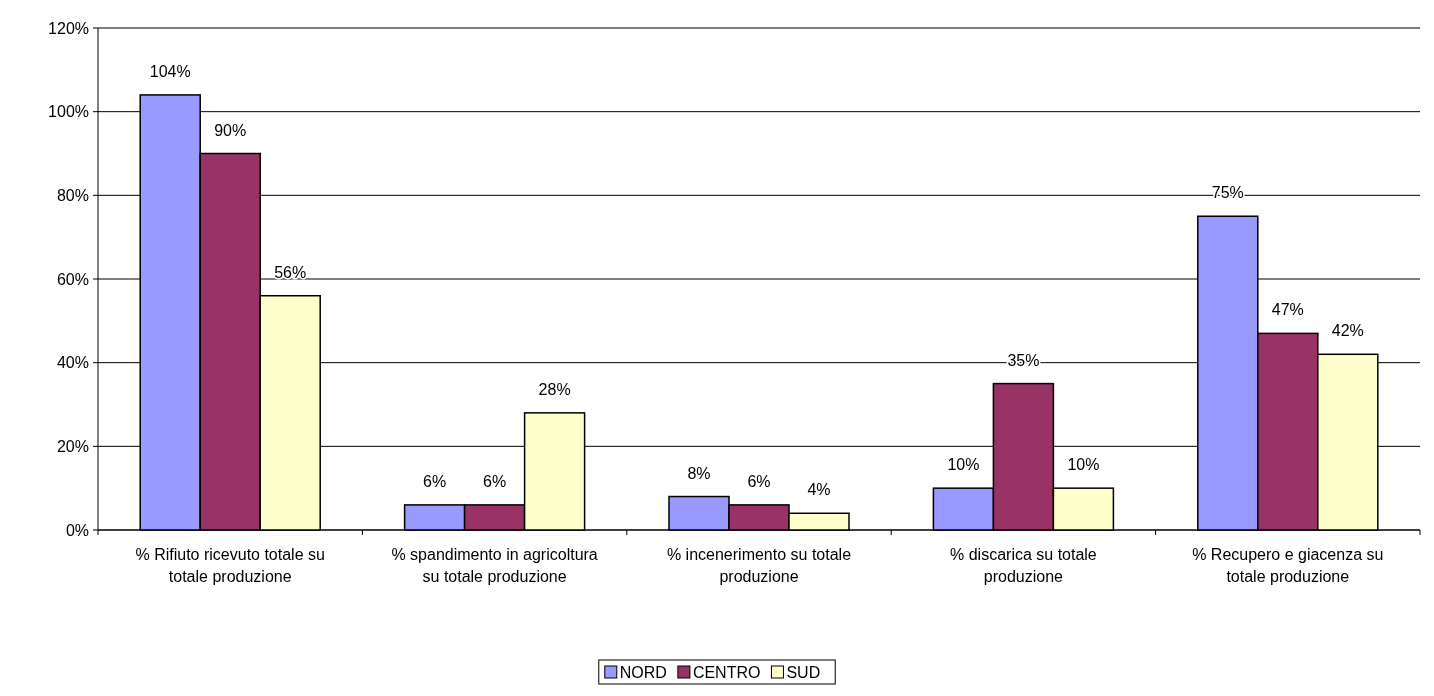 This screenshot has height=696, width=1434. What do you see at coordinates (170, 71) in the screenshot?
I see `data-label: 104%` at bounding box center [170, 71].